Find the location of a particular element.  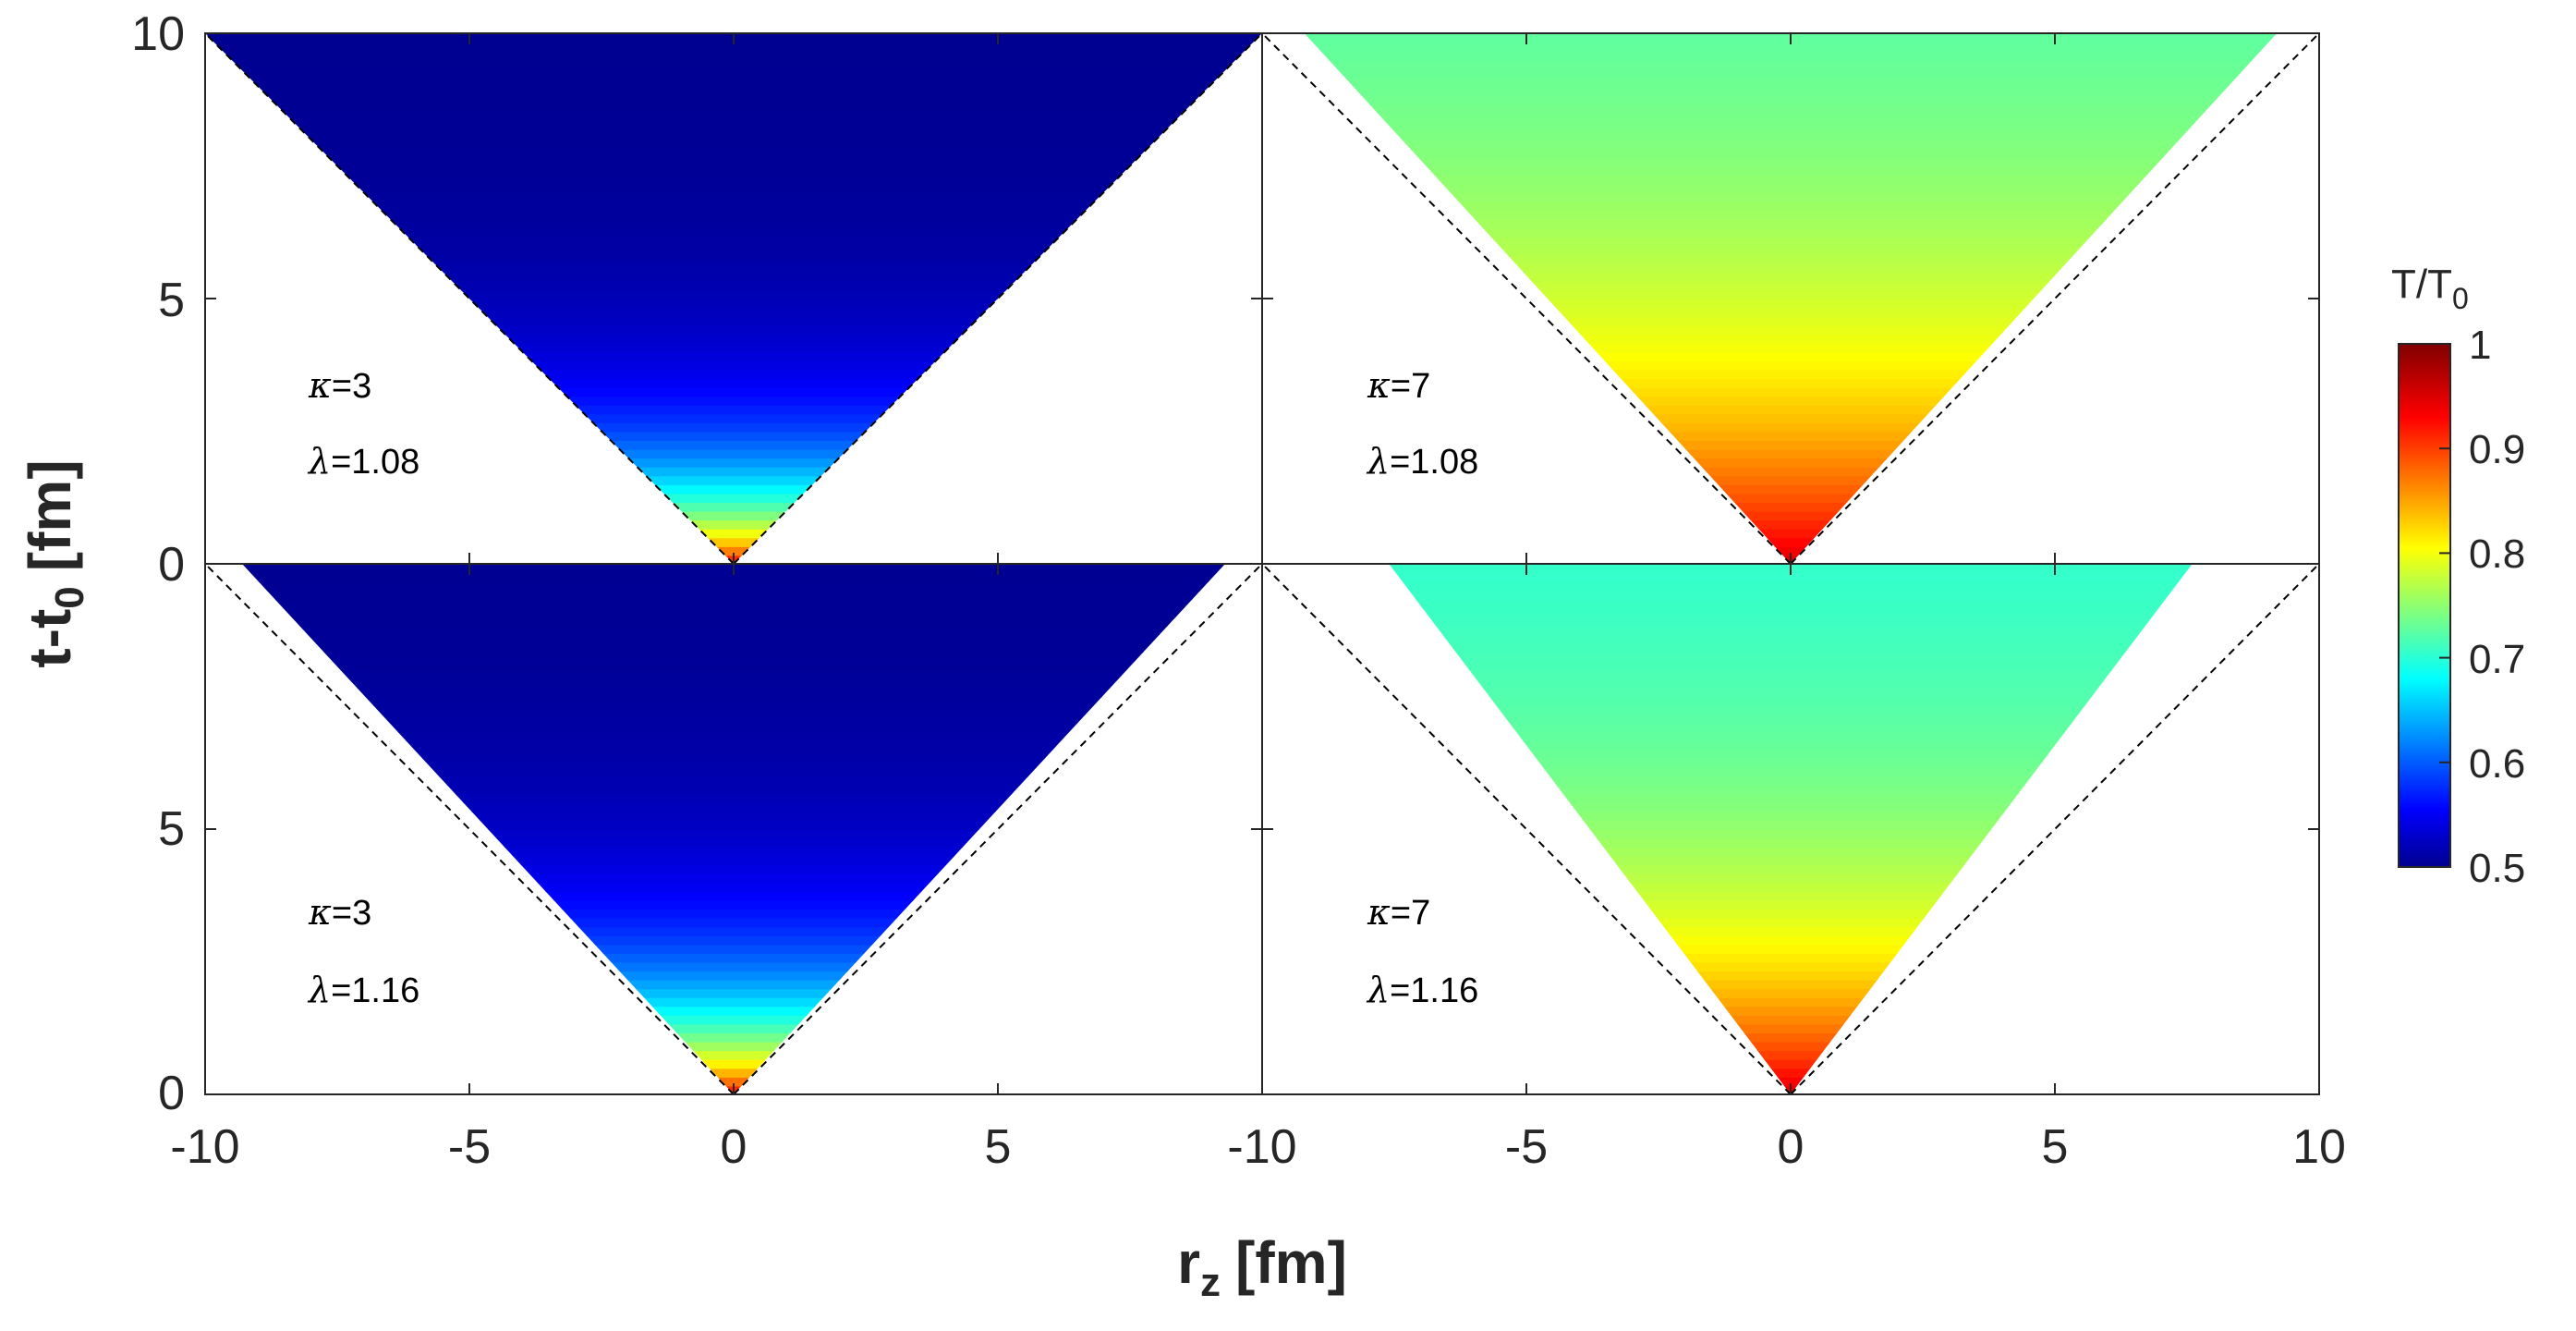

panel2-lambda-annotation: λ=1.08 is located at coordinates (1422, 461).